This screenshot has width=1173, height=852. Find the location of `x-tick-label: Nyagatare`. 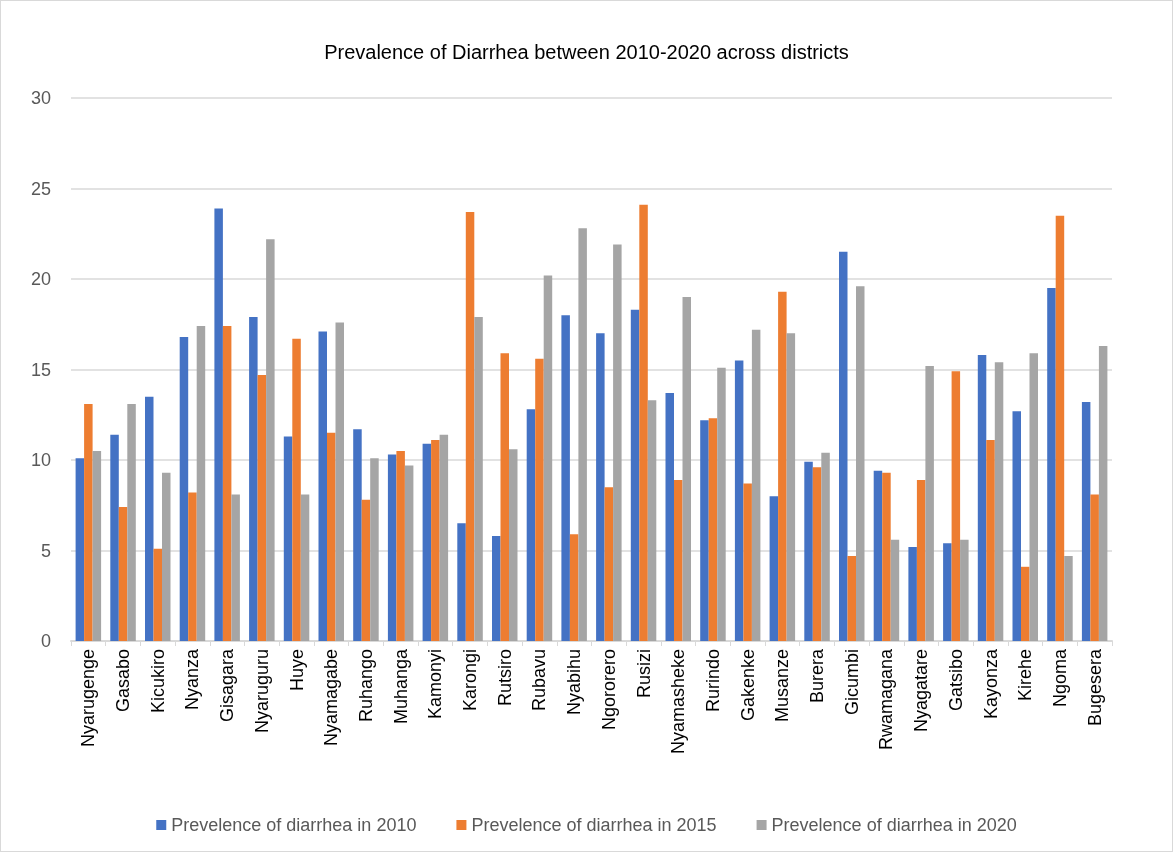

x-tick-label: Nyagatare is located at coordinates (921, 691).